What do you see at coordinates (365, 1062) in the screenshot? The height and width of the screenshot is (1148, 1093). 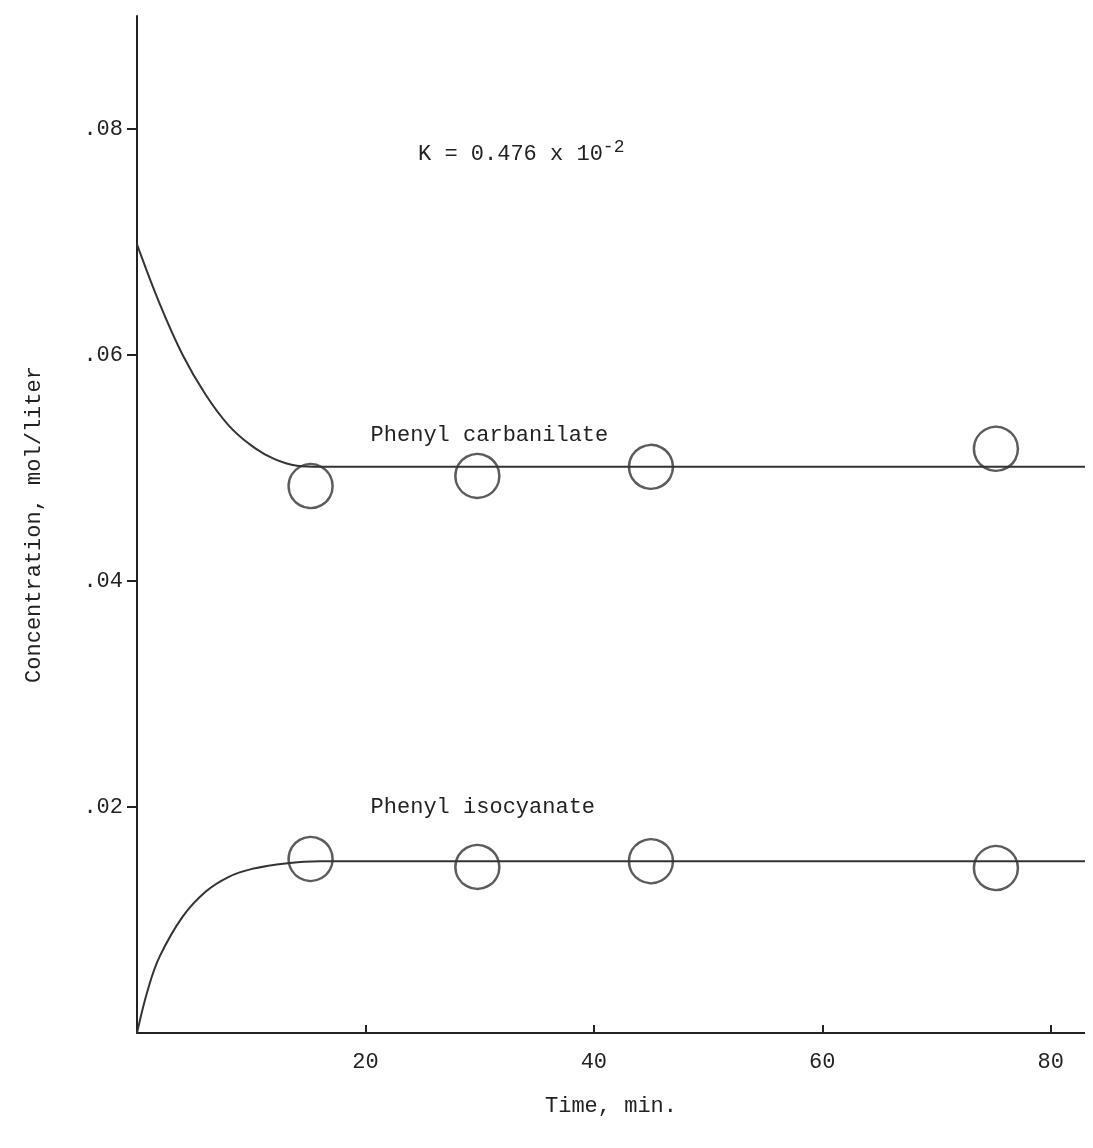 I see `x-tick-label: 20` at bounding box center [365, 1062].